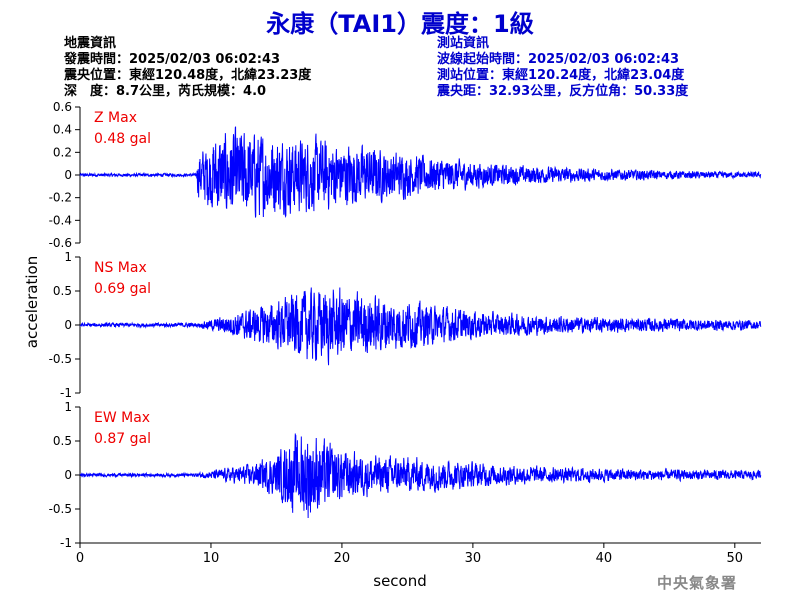  Describe the element at coordinates (90, 43) in the screenshot. I see `earthquake-info-heading: 地震資訊` at that location.